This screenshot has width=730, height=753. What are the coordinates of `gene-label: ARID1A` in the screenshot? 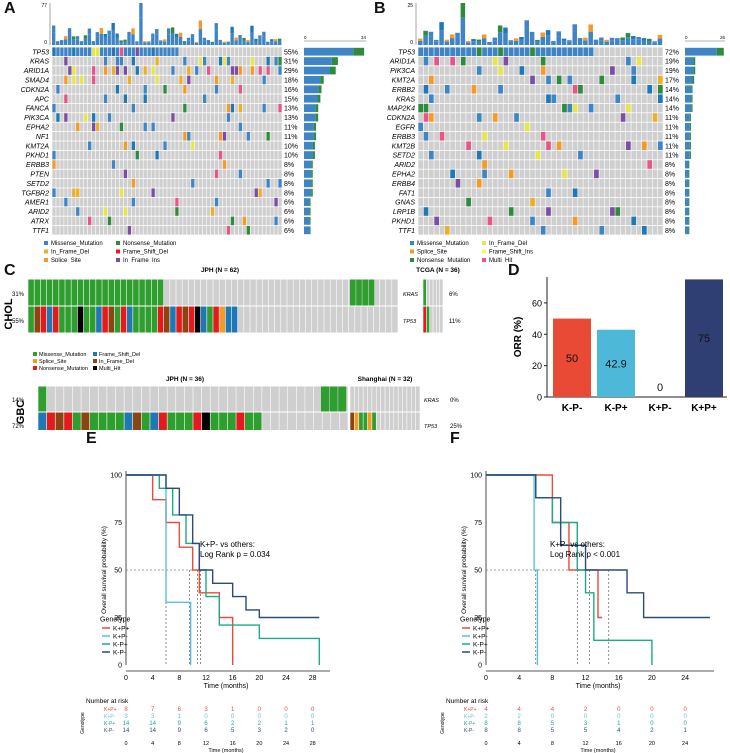 It's located at (402, 62).